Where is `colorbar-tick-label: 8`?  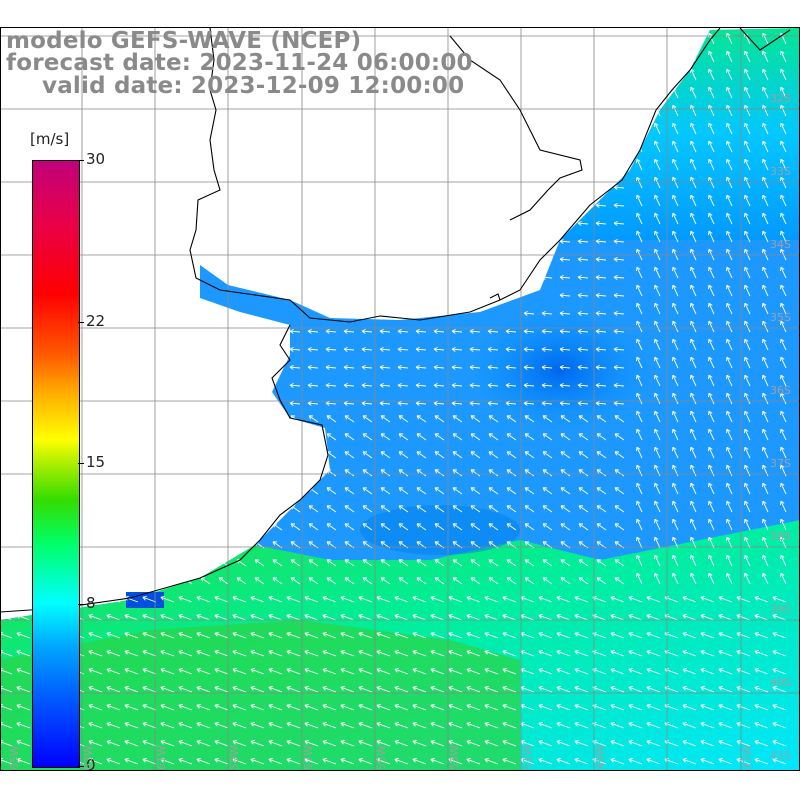 colorbar-tick-label: 8 is located at coordinates (91, 603).